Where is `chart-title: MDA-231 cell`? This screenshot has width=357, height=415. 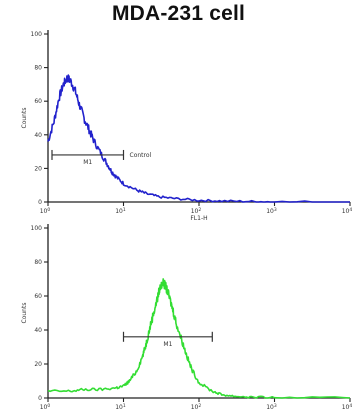 chart-title: MDA-231 cell is located at coordinates (178, 13).